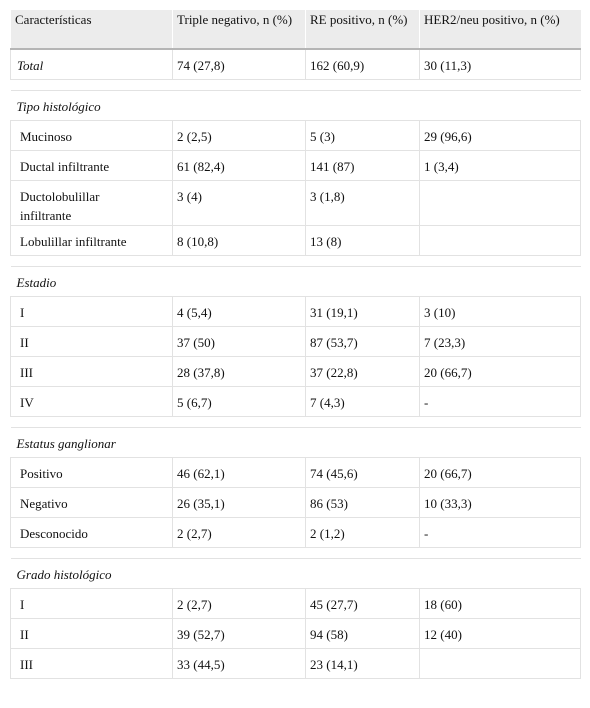 The width and height of the screenshot is (590, 708). What do you see at coordinates (239, 371) in the screenshot?
I see `cell: 28 (37,8)` at bounding box center [239, 371].